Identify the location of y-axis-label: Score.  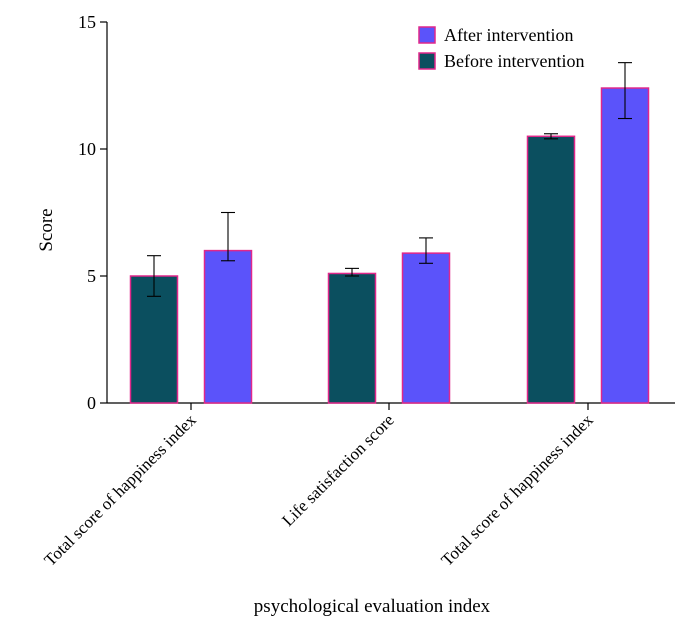
(46, 229).